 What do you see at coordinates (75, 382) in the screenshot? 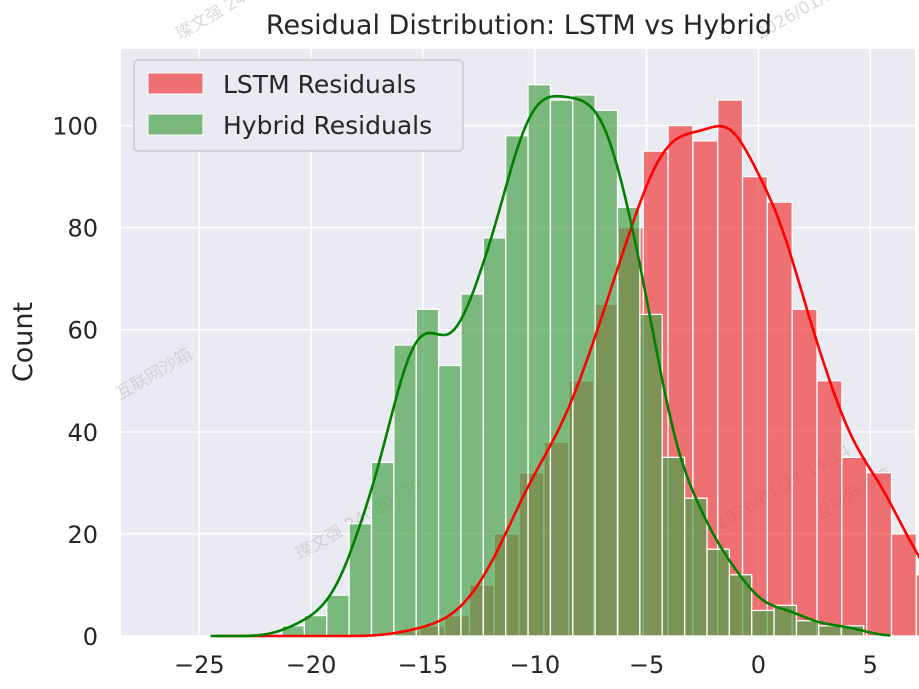
I see `y-axis-ticks: 0 20 40 60 80 100` at bounding box center [75, 382].